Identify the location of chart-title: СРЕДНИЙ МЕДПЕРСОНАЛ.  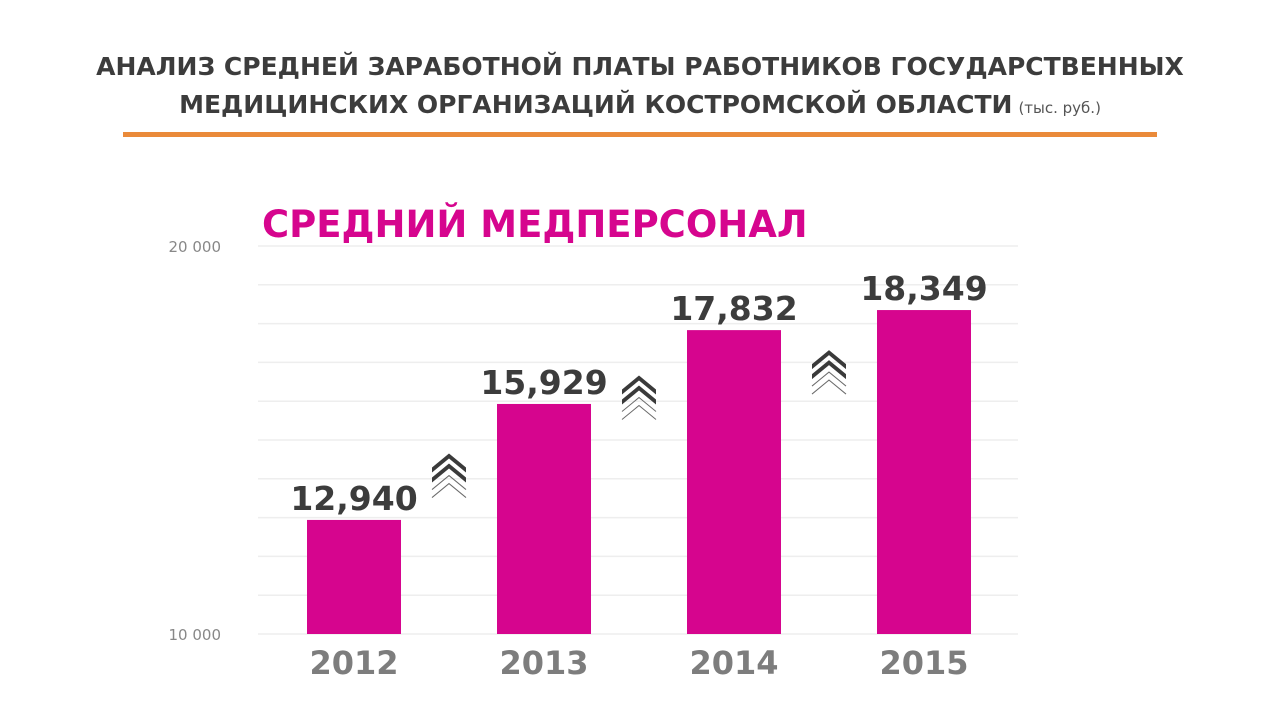
(535, 224).